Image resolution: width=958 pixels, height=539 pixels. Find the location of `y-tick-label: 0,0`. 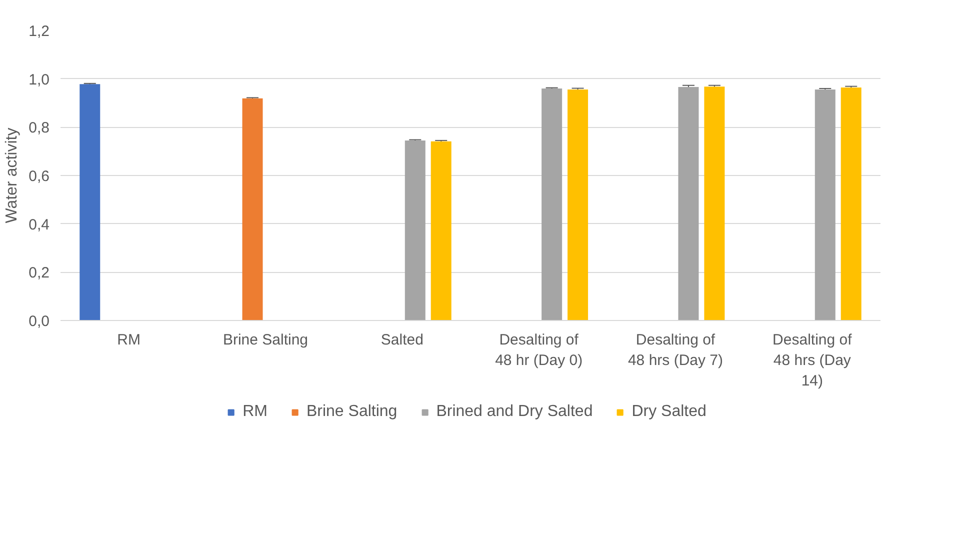

y-tick-label: 0,0 is located at coordinates (39, 321).